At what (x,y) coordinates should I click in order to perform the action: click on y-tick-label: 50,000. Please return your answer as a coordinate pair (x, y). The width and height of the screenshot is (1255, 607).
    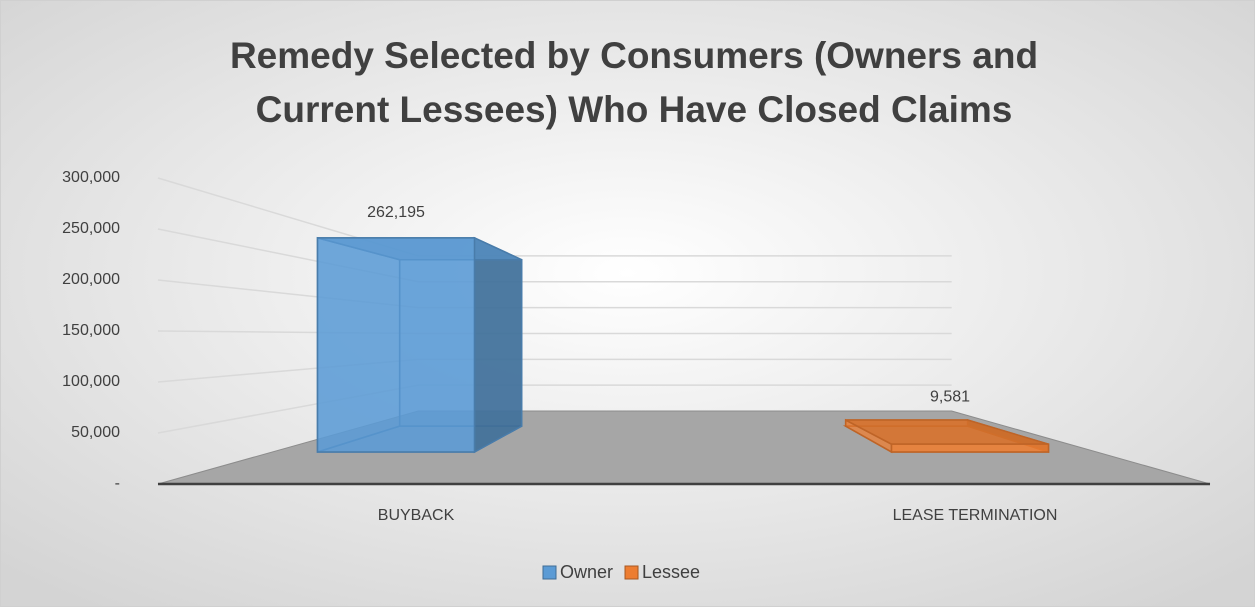
    Looking at the image, I should click on (95, 432).